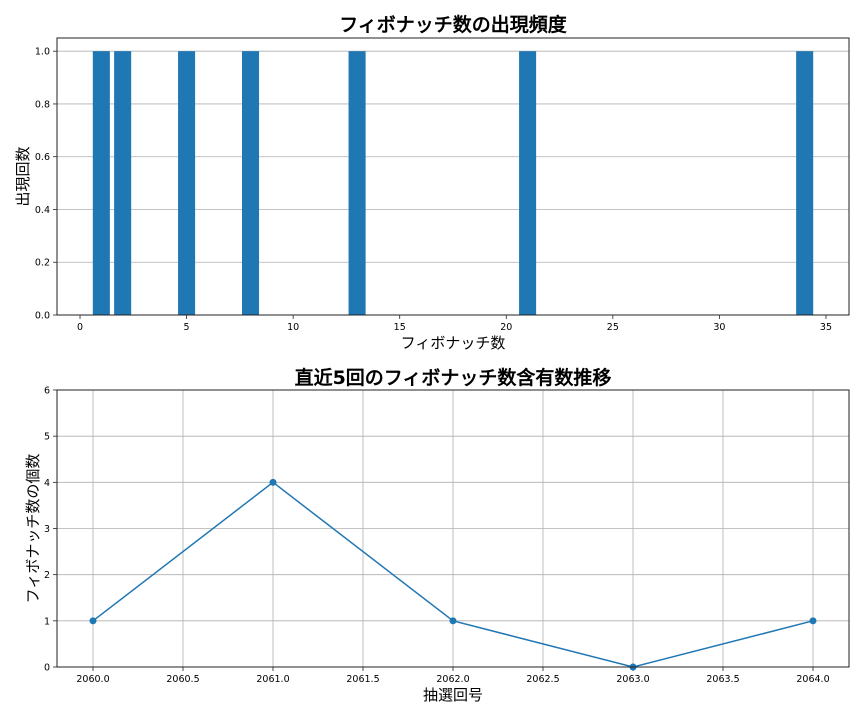 The width and height of the screenshot is (864, 720). What do you see at coordinates (613, 327) in the screenshot?
I see `x-tick-label: 25` at bounding box center [613, 327].